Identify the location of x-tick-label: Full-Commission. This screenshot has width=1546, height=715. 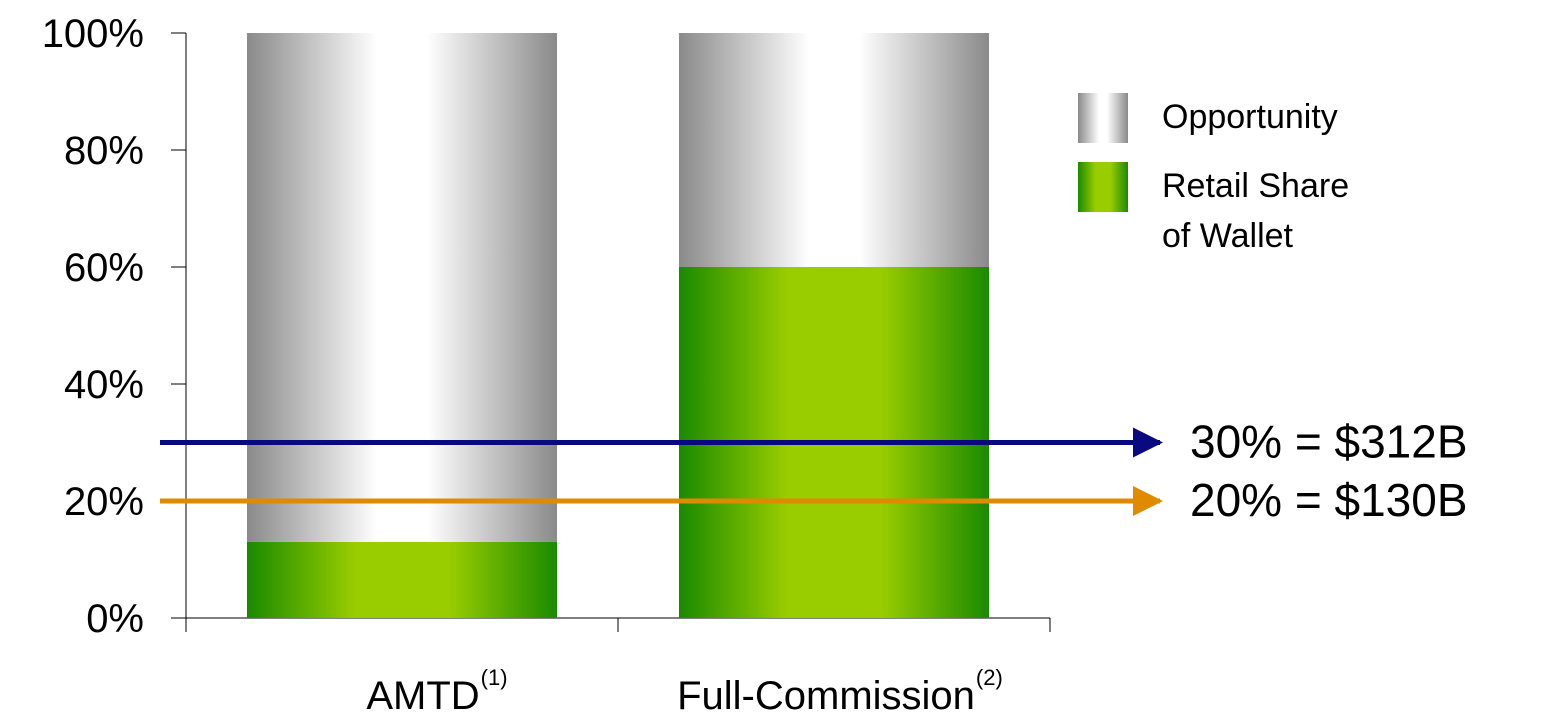
(826, 694).